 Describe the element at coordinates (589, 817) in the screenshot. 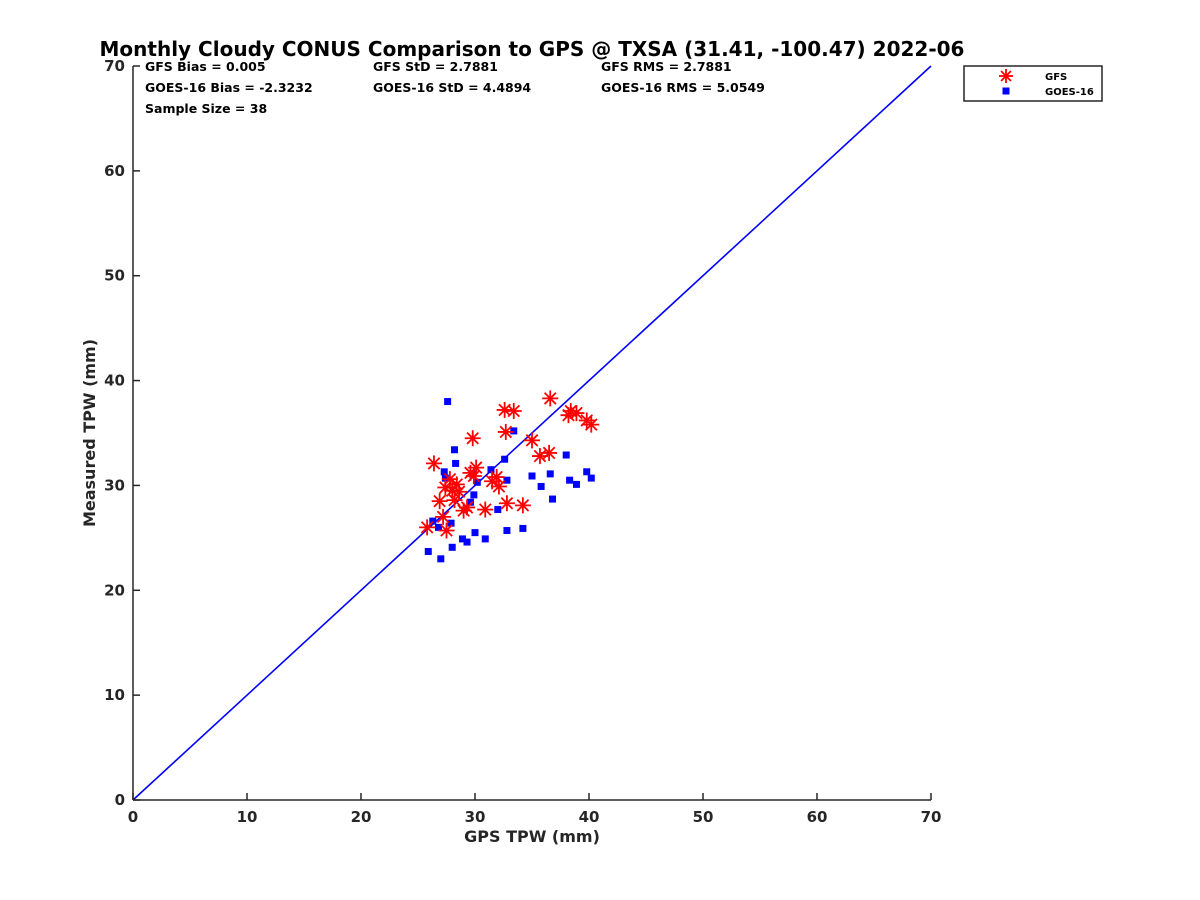

I see `x-tick-label: 40` at that location.